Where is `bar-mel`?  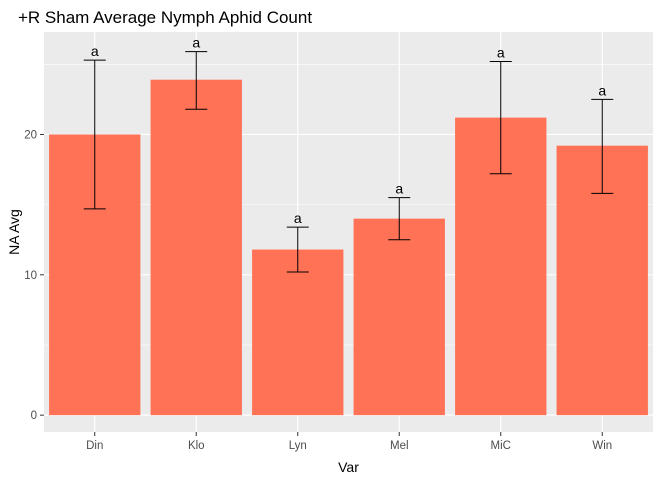 bar-mel is located at coordinates (399, 317).